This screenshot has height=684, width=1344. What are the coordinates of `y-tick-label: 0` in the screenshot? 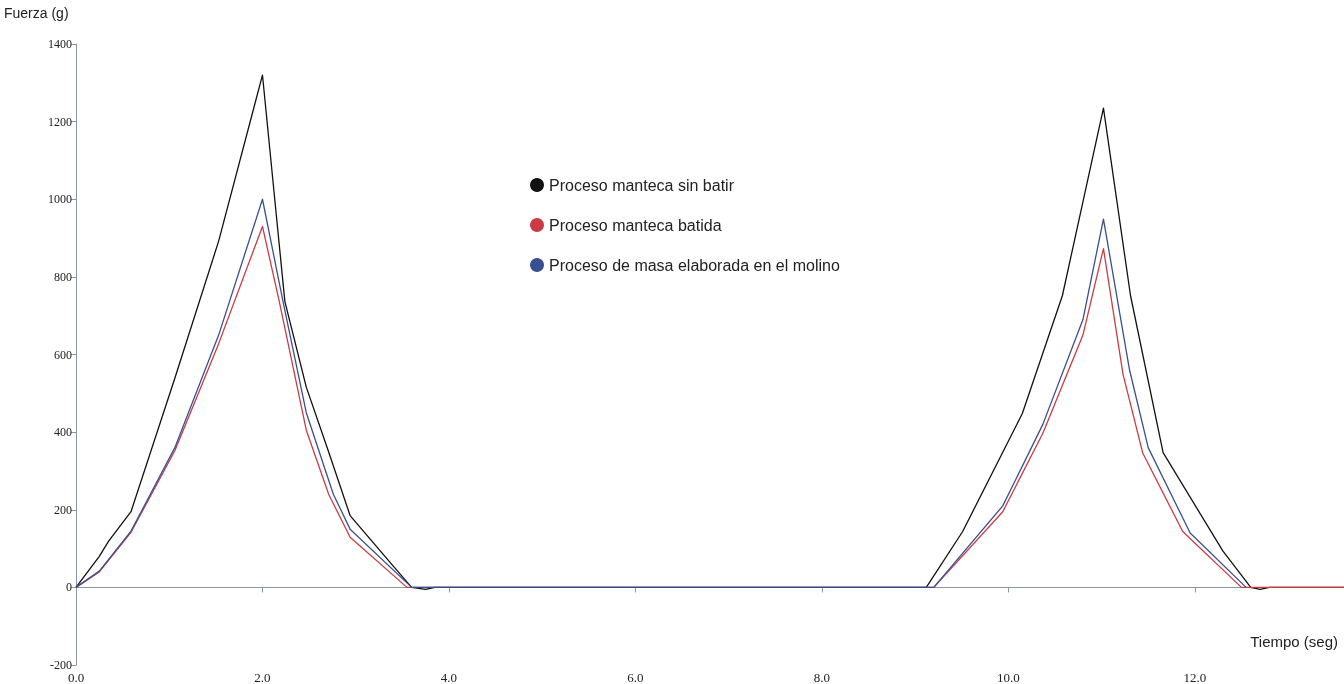 It's located at (69, 587).